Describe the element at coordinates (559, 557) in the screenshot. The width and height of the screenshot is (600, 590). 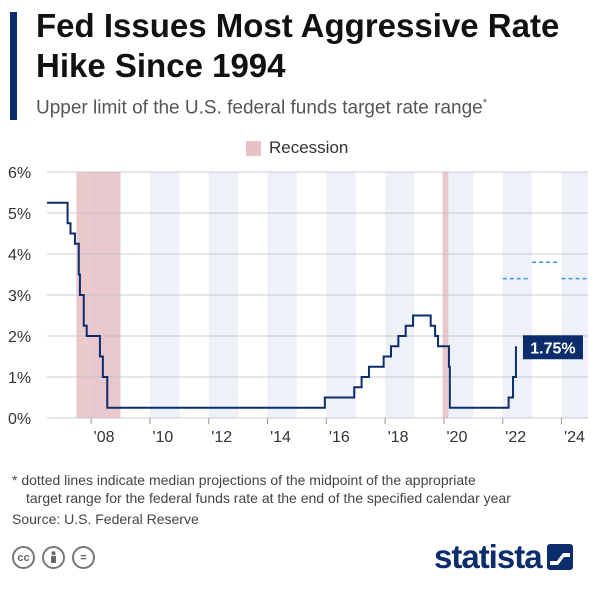
I see `statista-mark-icon` at that location.